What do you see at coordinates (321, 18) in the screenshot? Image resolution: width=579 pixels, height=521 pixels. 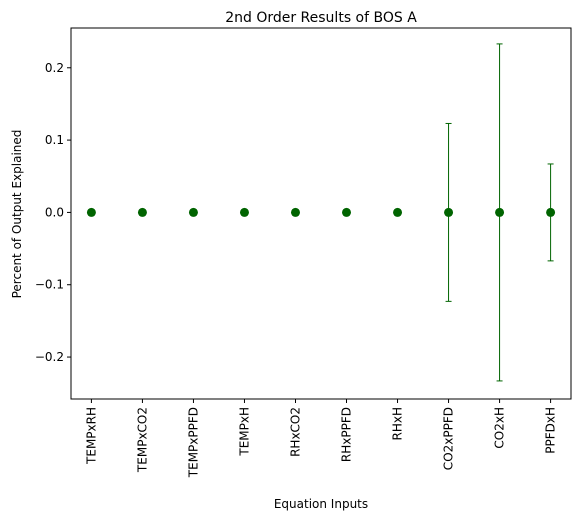 I see `chart-title: 2nd Order Results of BOS A` at bounding box center [321, 18].